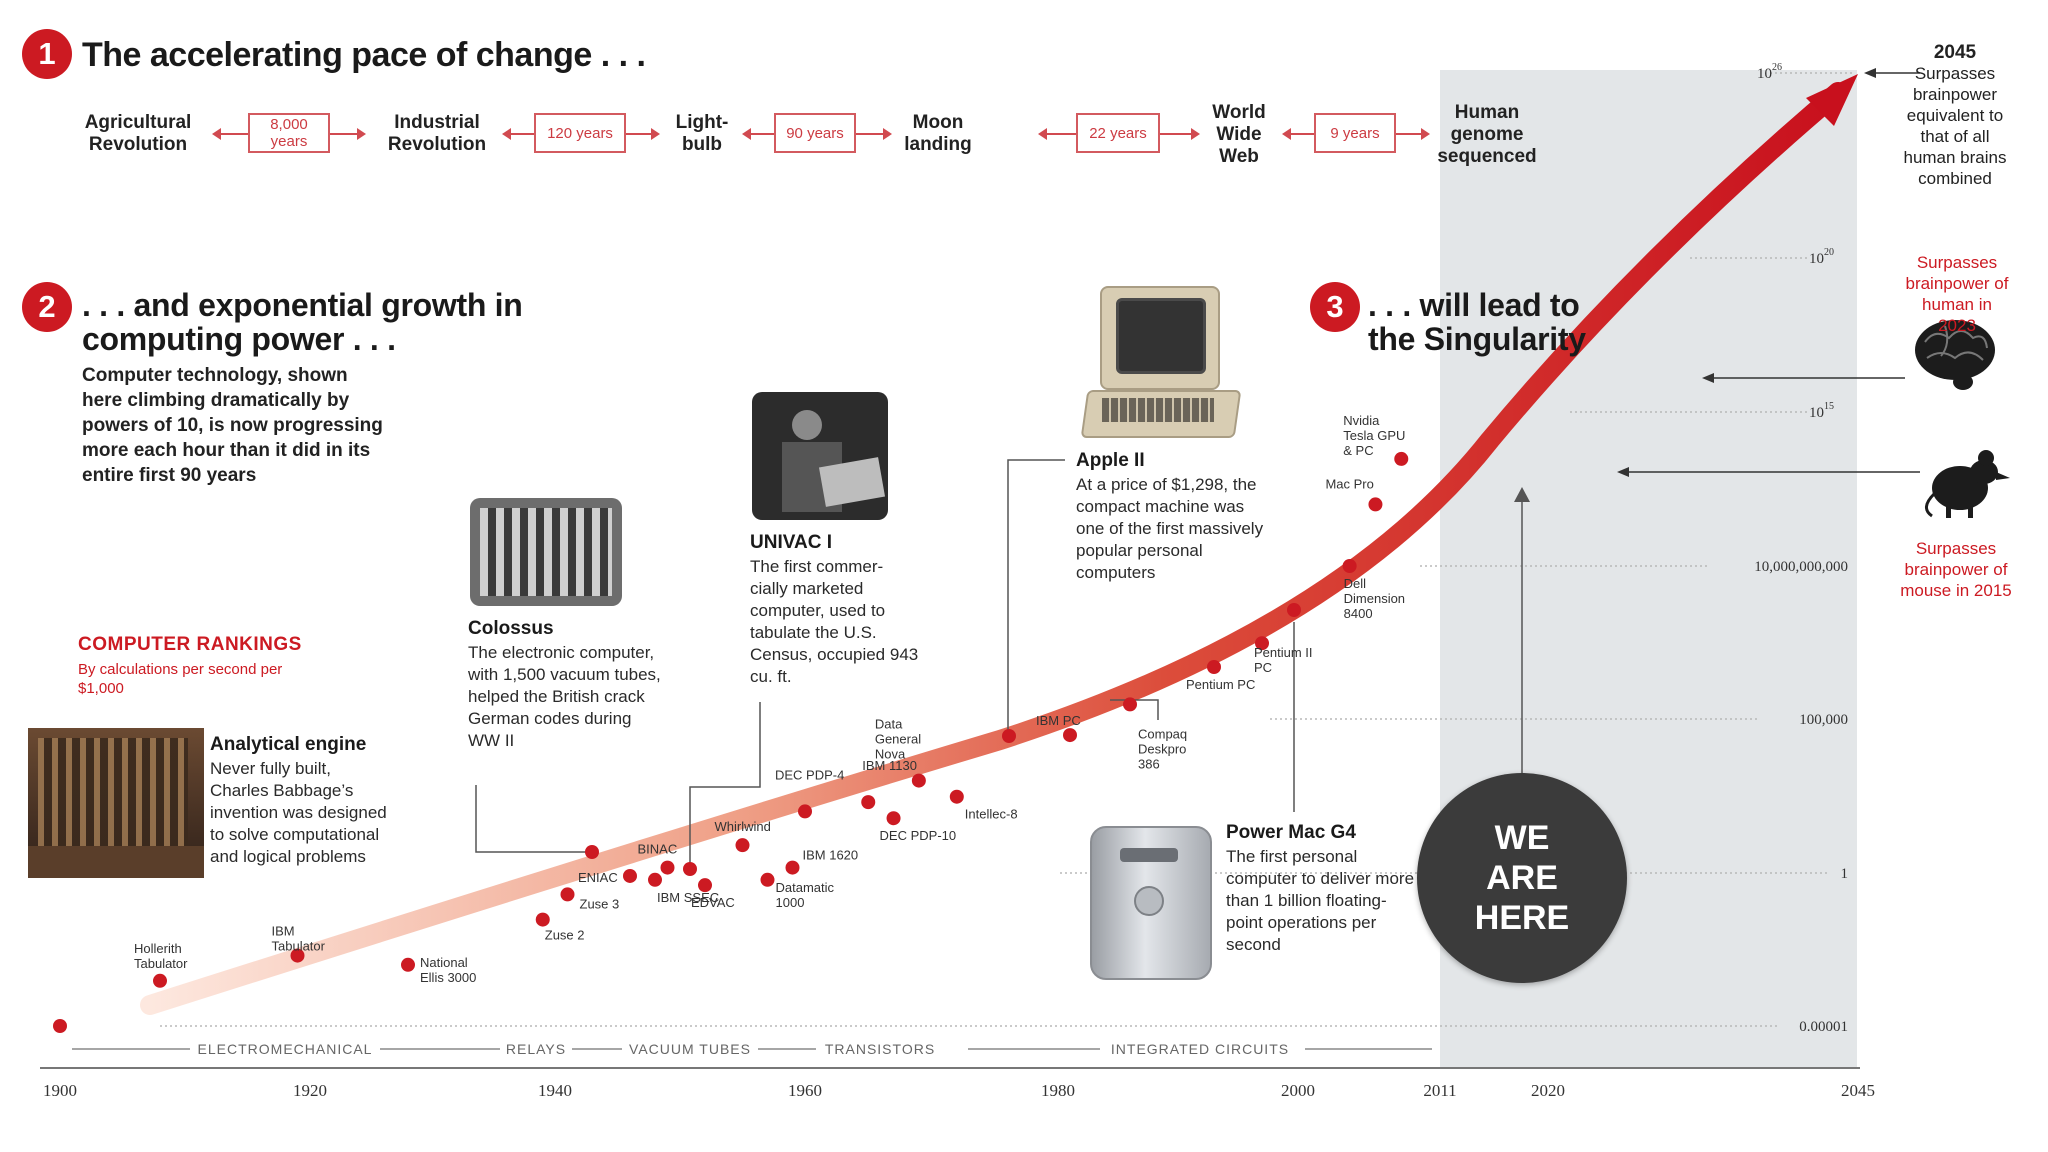 This screenshot has width=2048, height=1152. Describe the element at coordinates (580, 133) in the screenshot. I see `gap-120-years: 120 years` at that location.